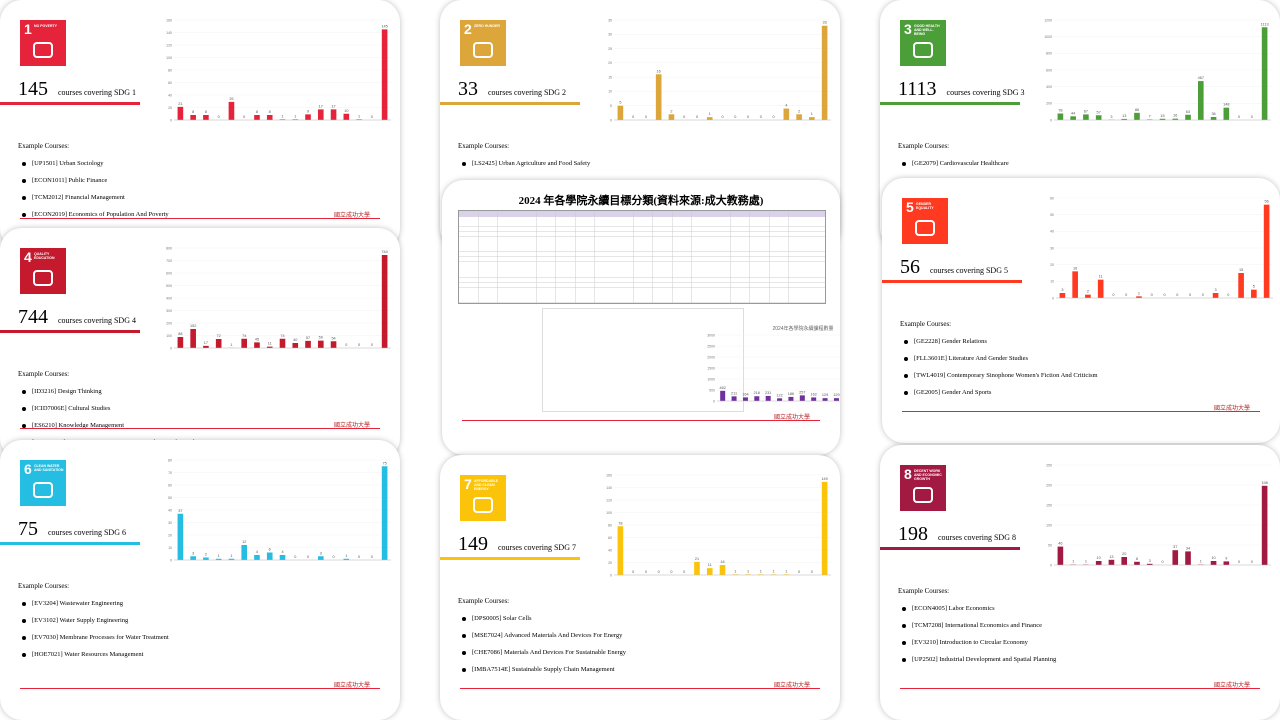 The height and width of the screenshot is (720, 1280). I want to click on value-label: 5, so click(1254, 287).